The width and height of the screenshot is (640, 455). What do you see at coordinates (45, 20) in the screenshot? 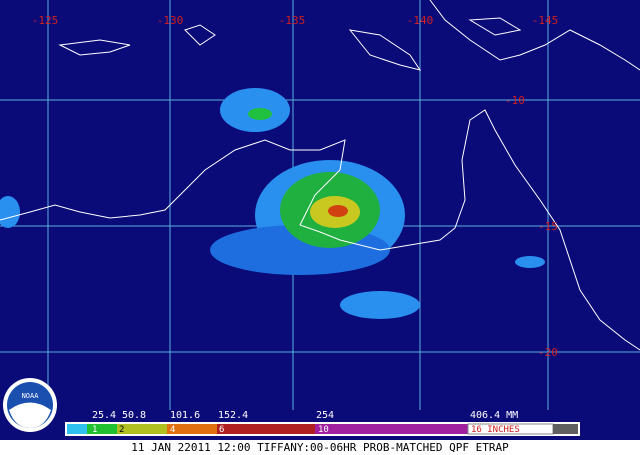
I see `longitude-label: -125` at bounding box center [45, 20].